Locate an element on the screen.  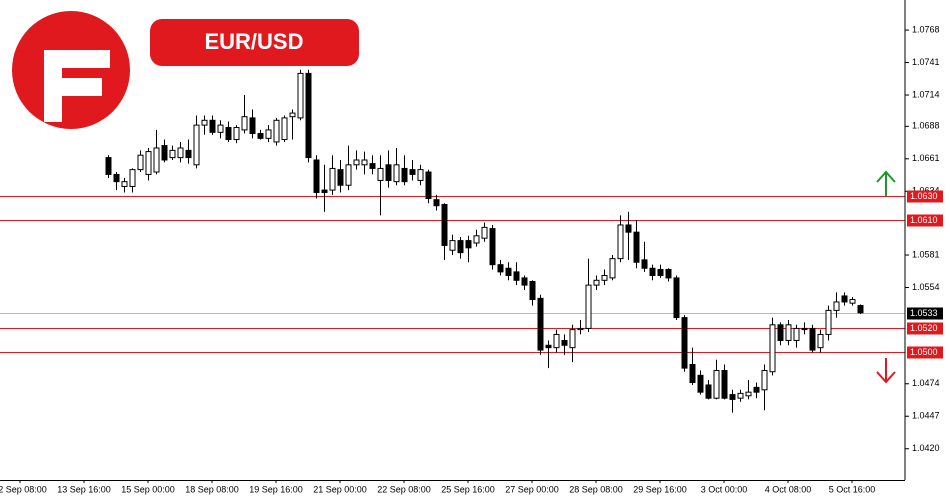
y-tick-label: 1.0688 is located at coordinates (926, 126).